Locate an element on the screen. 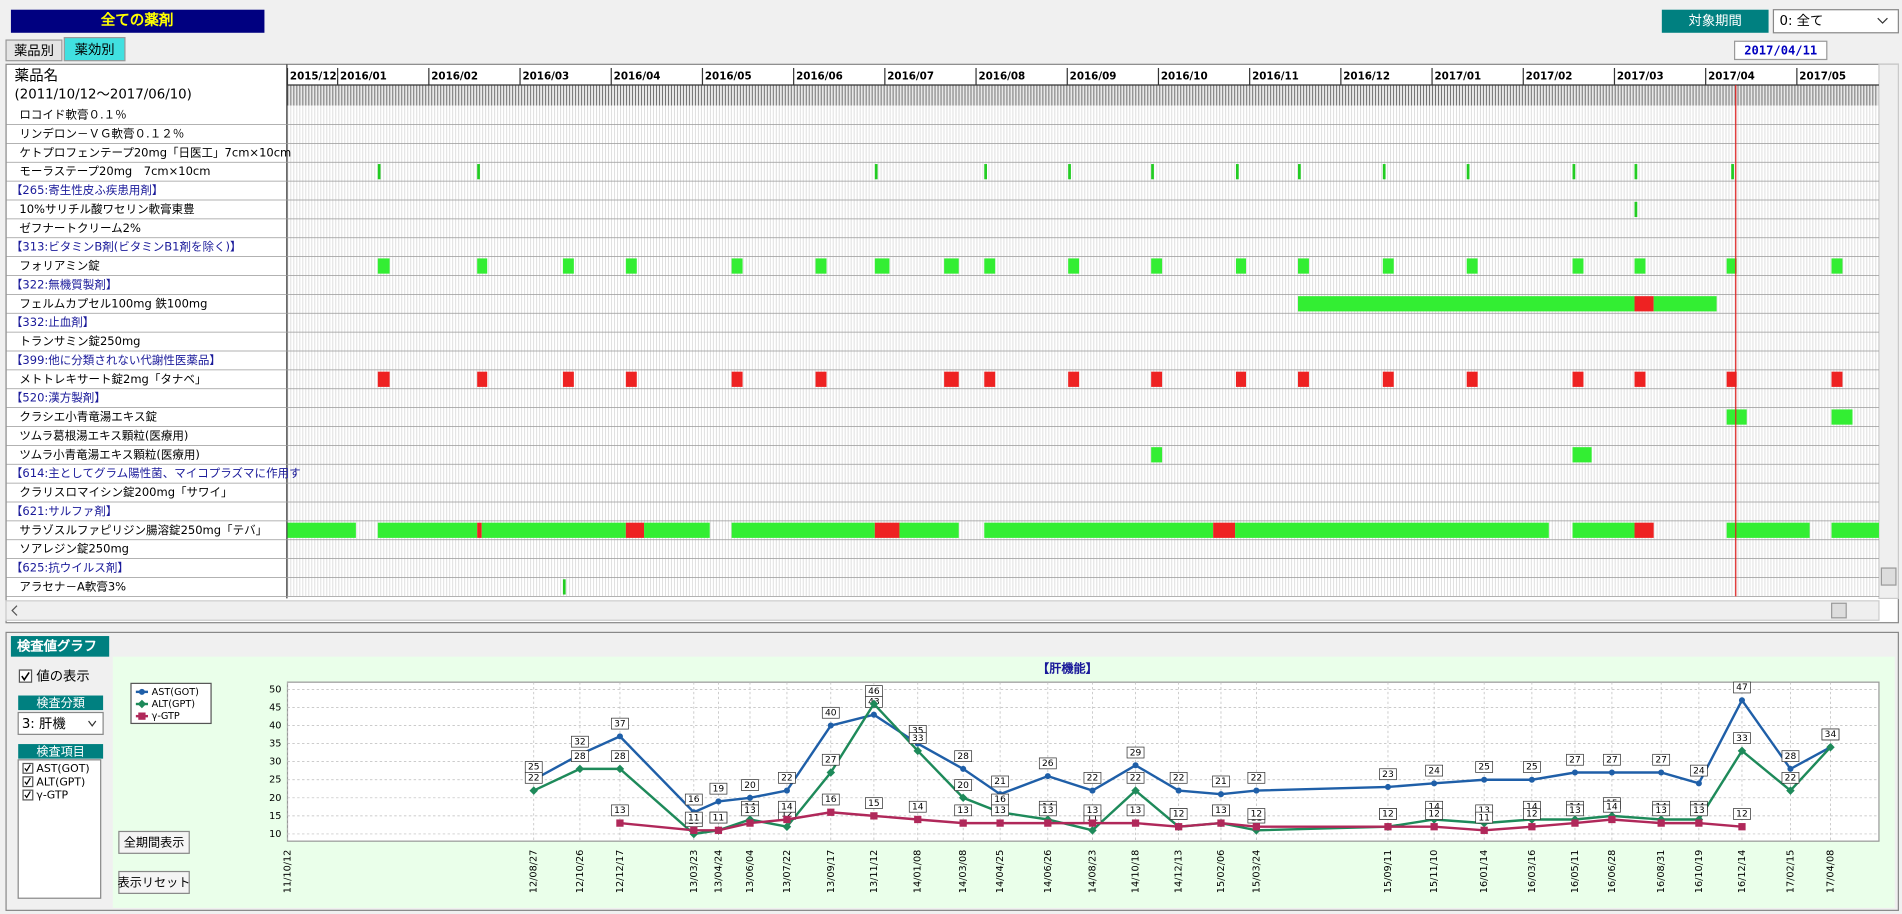 The image size is (1902, 914). value-label: 11 is located at coordinates (1093, 818).